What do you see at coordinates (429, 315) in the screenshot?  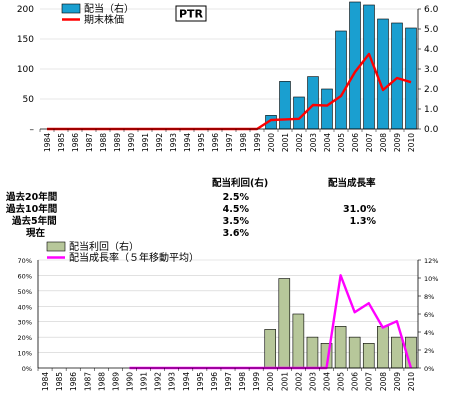 I see `right-axis-tick-label: 6%` at bounding box center [429, 315].